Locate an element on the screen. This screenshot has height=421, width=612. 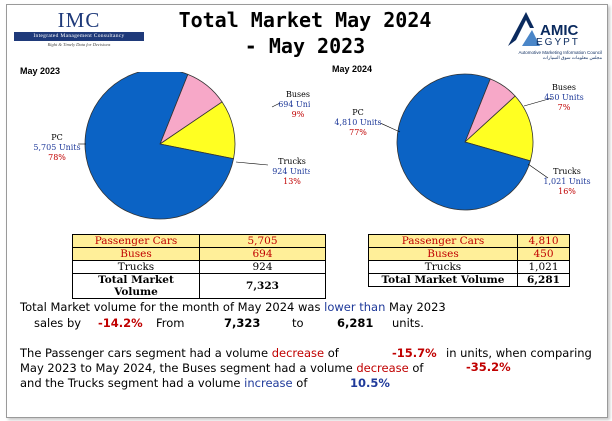
row-value: 6,281 is located at coordinates (543, 280).